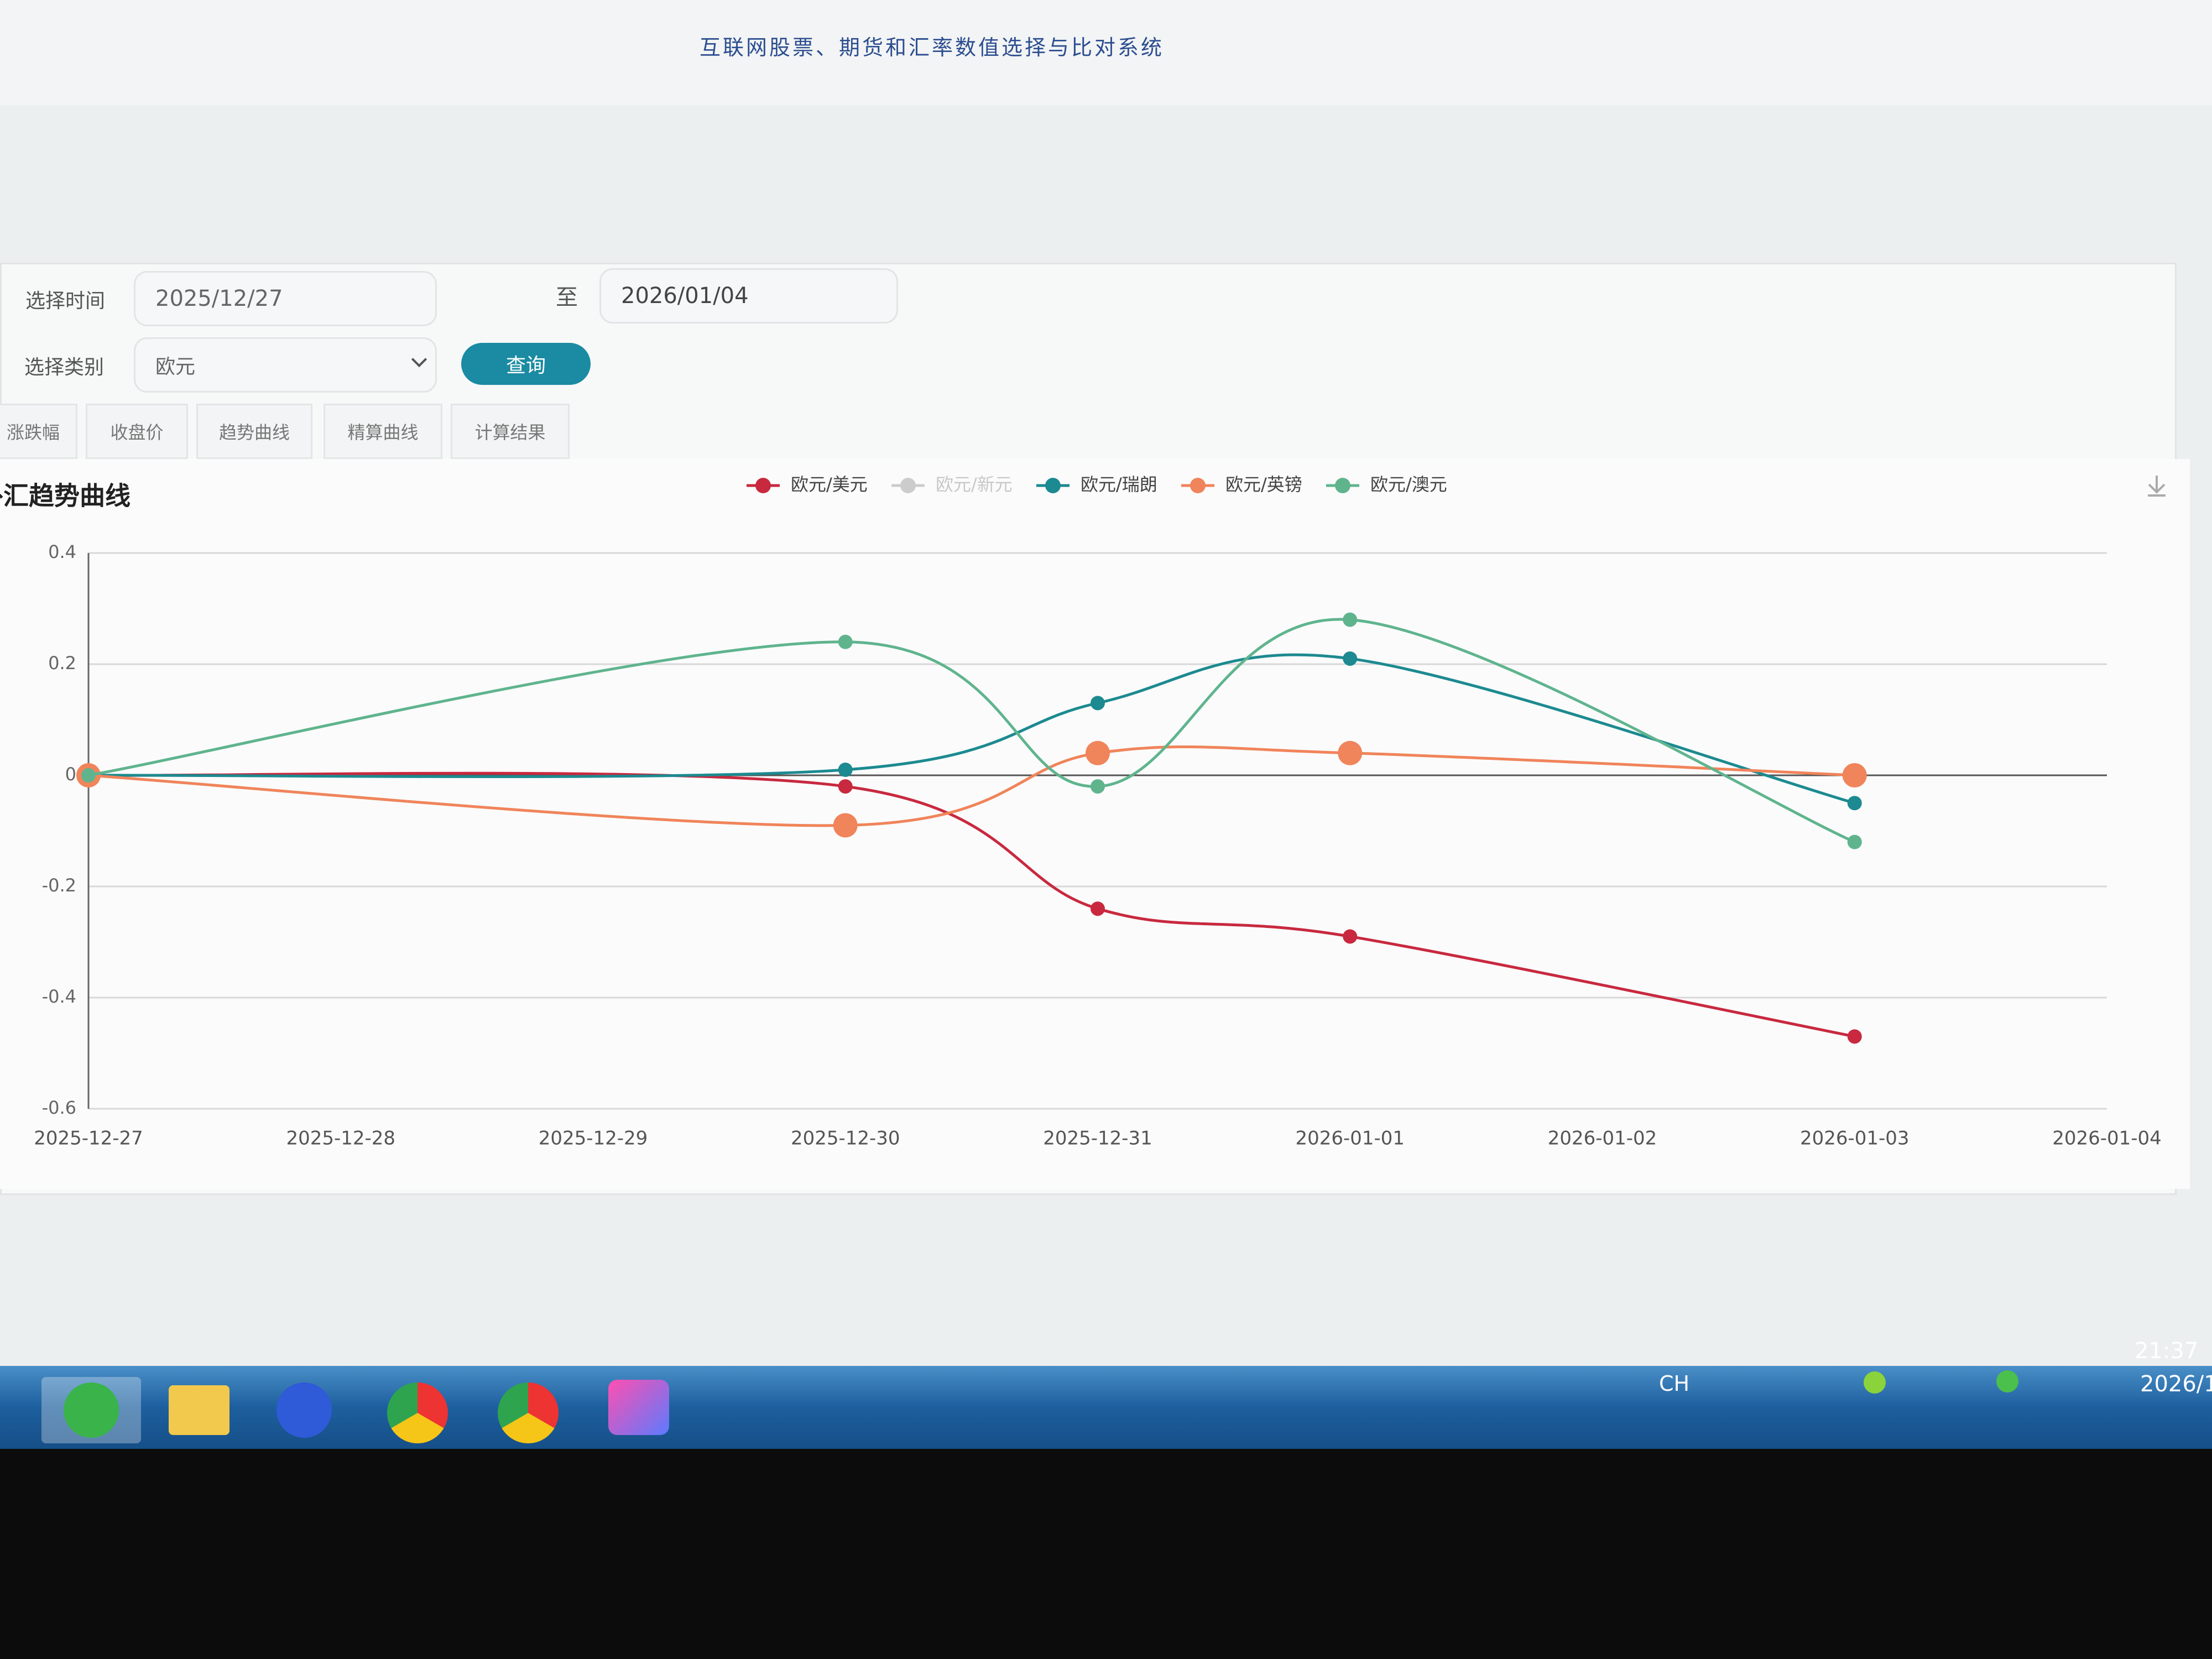 The width and height of the screenshot is (2212, 1659). Describe the element at coordinates (567, 298) in the screenshot. I see `date-separator: 至` at that location.